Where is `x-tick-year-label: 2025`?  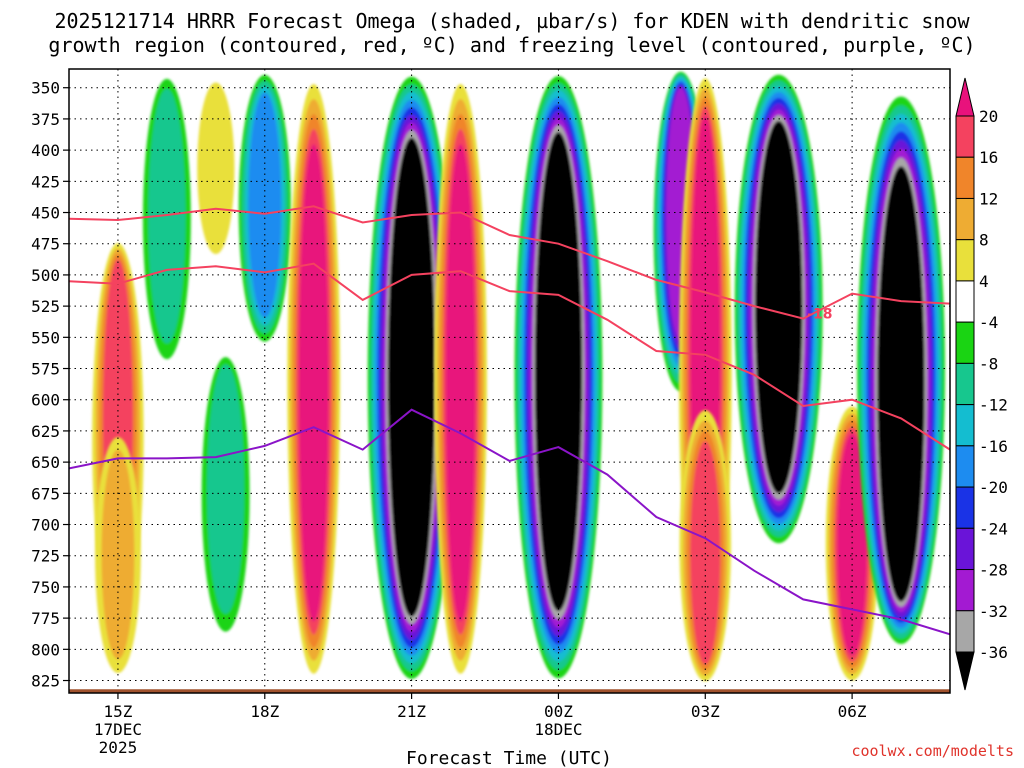 x-tick-year-label: 2025 is located at coordinates (118, 747).